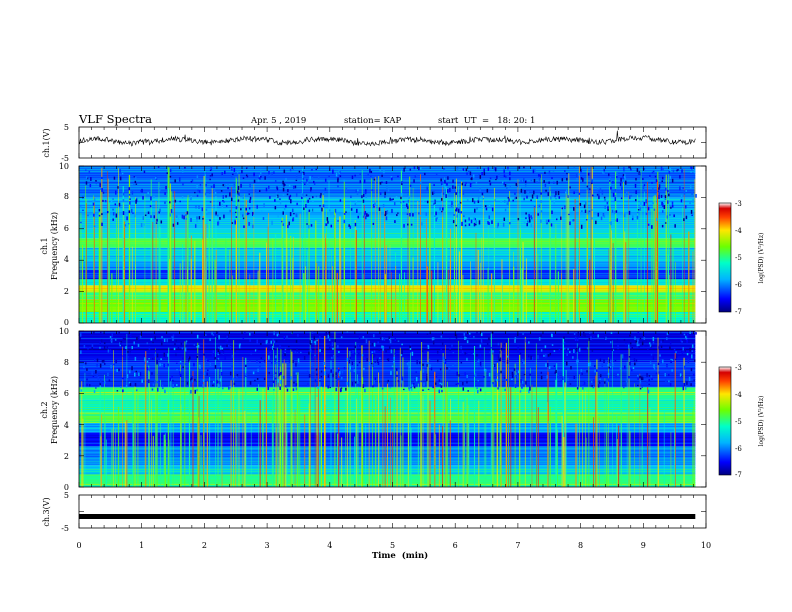  What do you see at coordinates (65, 528) in the screenshot?
I see `ch3-ytick-bottom: -5` at bounding box center [65, 528].